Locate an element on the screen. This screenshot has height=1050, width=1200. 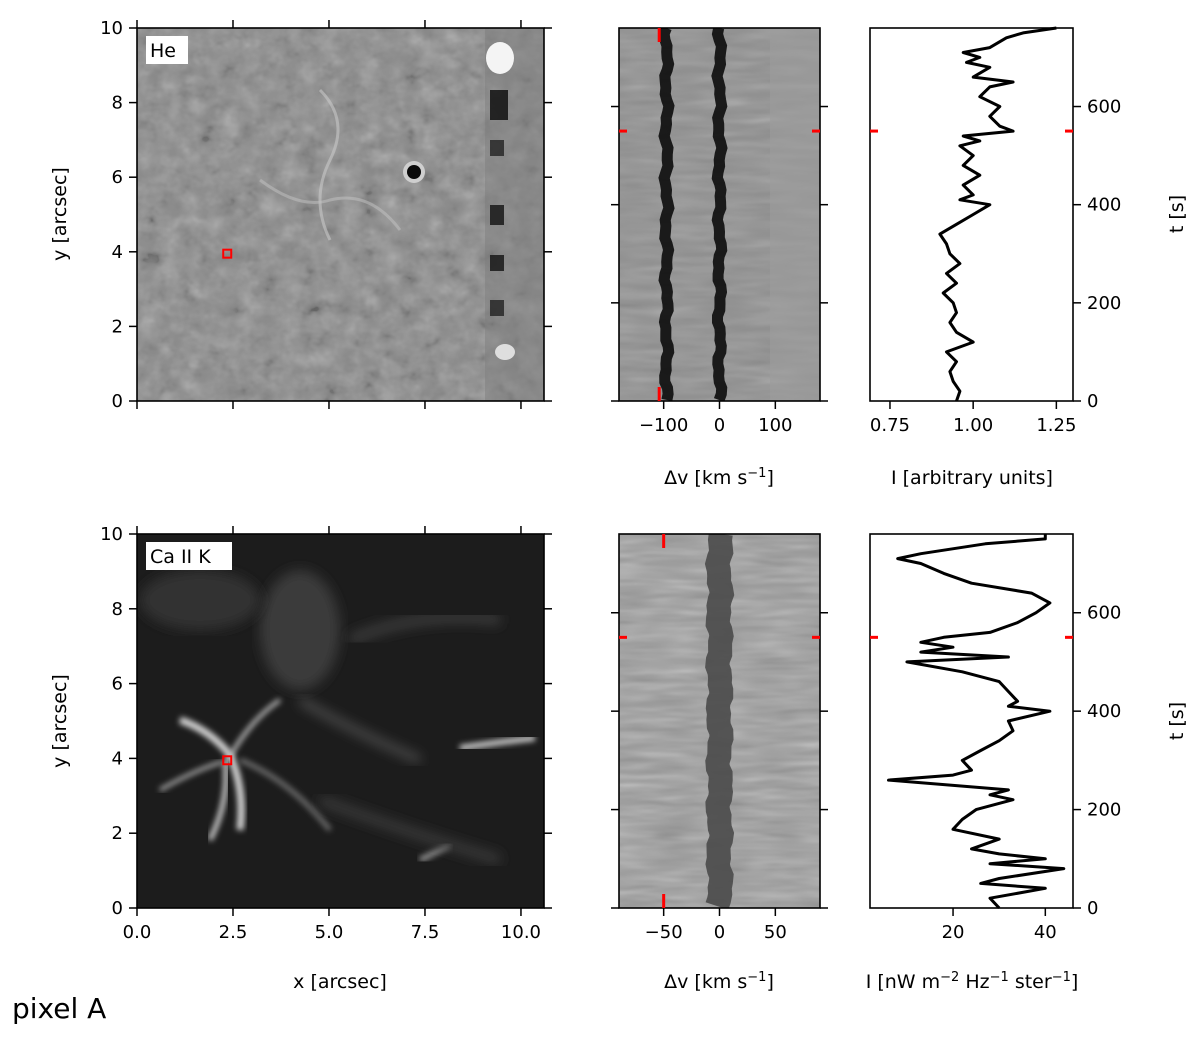
x-tick-label: −100 is located at coordinates (663, 425).